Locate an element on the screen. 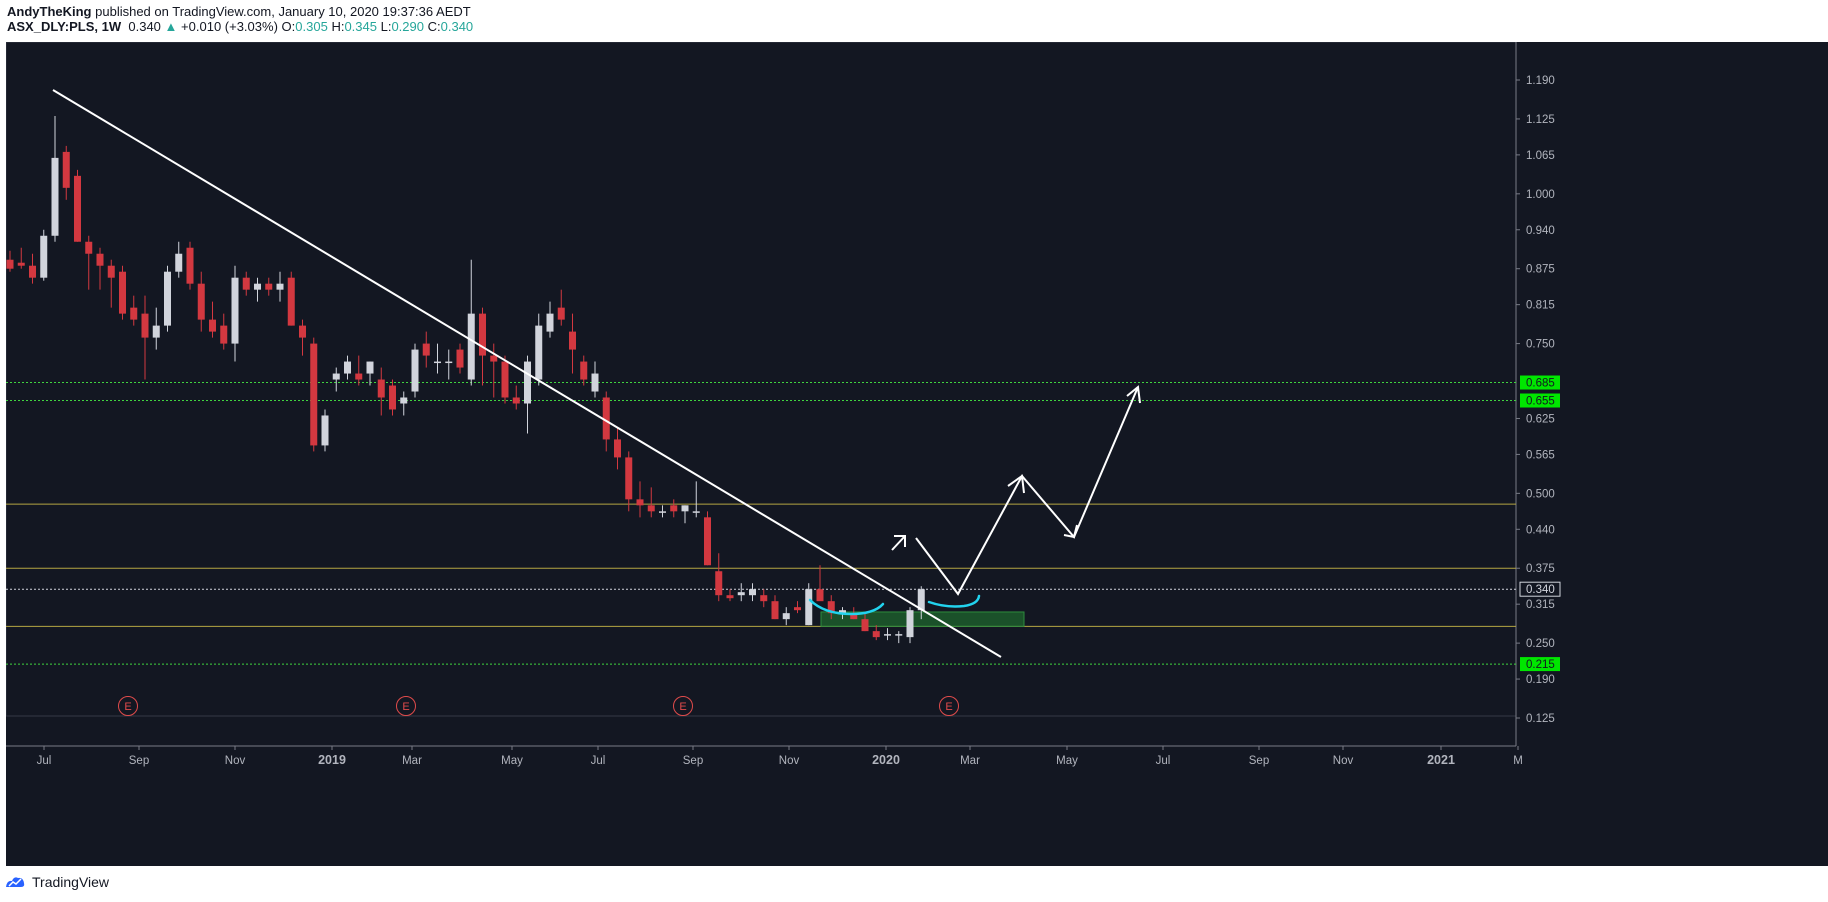 The height and width of the screenshot is (902, 1828). short-arrow is located at coordinates (898, 543).